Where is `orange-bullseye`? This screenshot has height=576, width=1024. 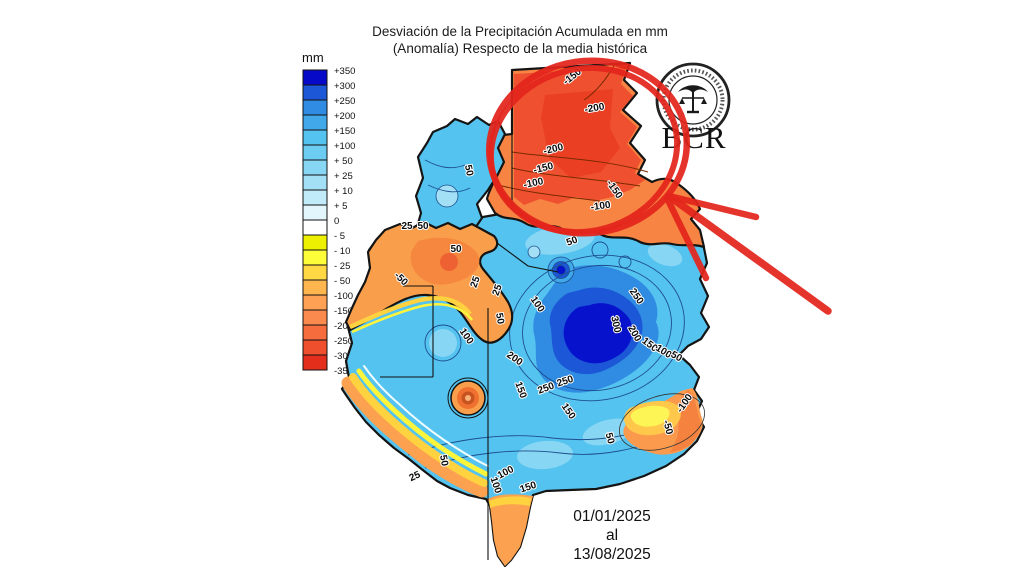 orange-bullseye is located at coordinates (468, 398).